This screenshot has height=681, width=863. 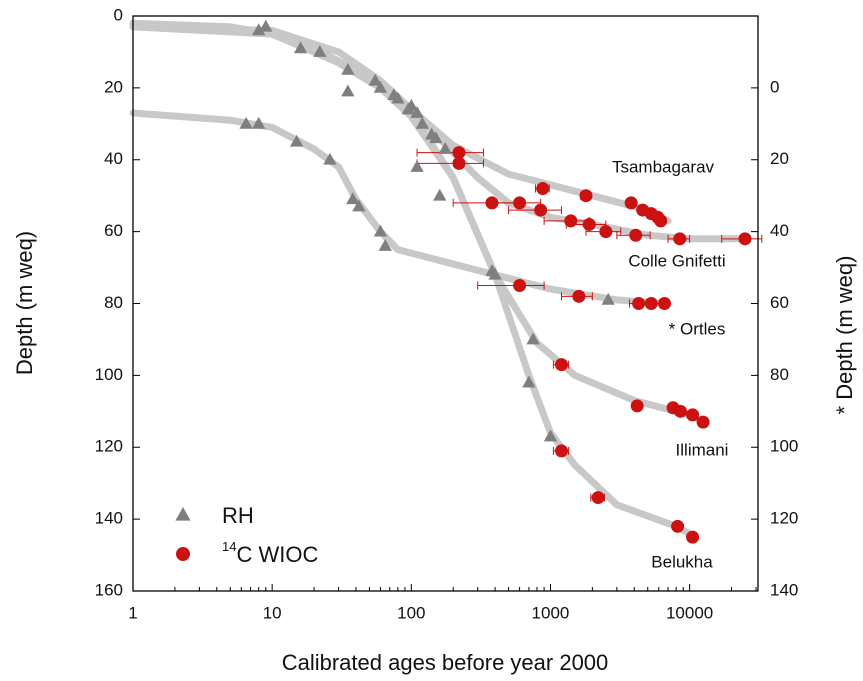 I want to click on site-label: Colle Gnifetti, so click(x=676, y=260).